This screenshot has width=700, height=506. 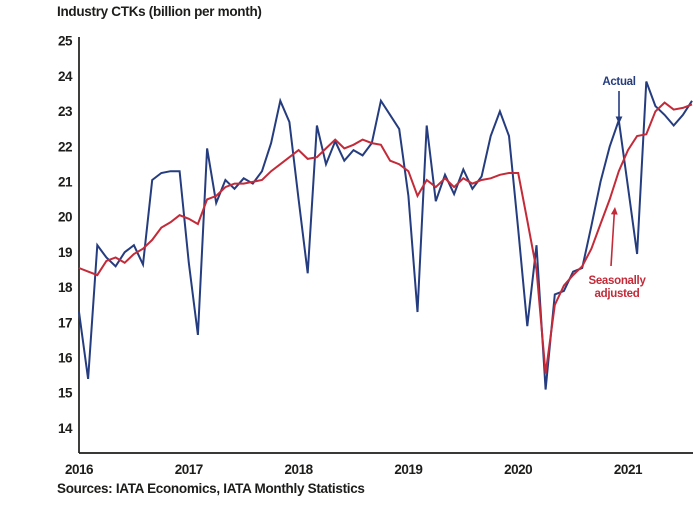 I want to click on seasonally-adjusted-series-label-line1: Seasonally, so click(x=617, y=281).